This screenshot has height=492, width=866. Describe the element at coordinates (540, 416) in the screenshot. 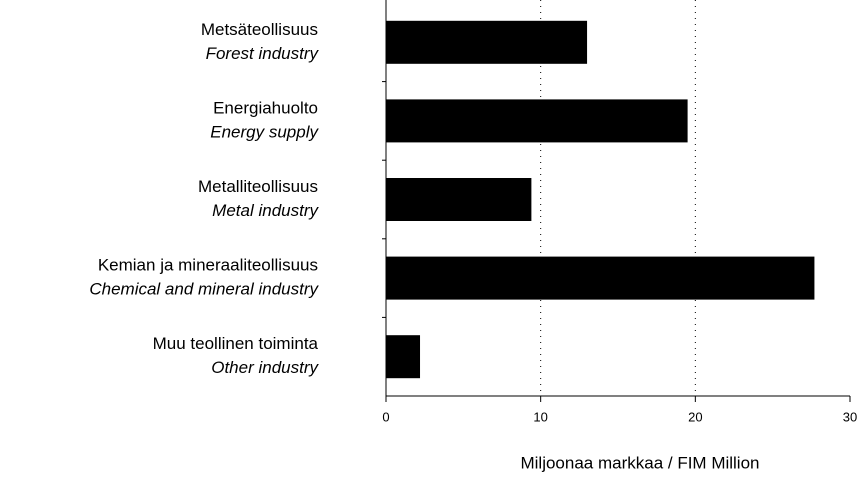

I see `x-tick-label: 10` at that location.